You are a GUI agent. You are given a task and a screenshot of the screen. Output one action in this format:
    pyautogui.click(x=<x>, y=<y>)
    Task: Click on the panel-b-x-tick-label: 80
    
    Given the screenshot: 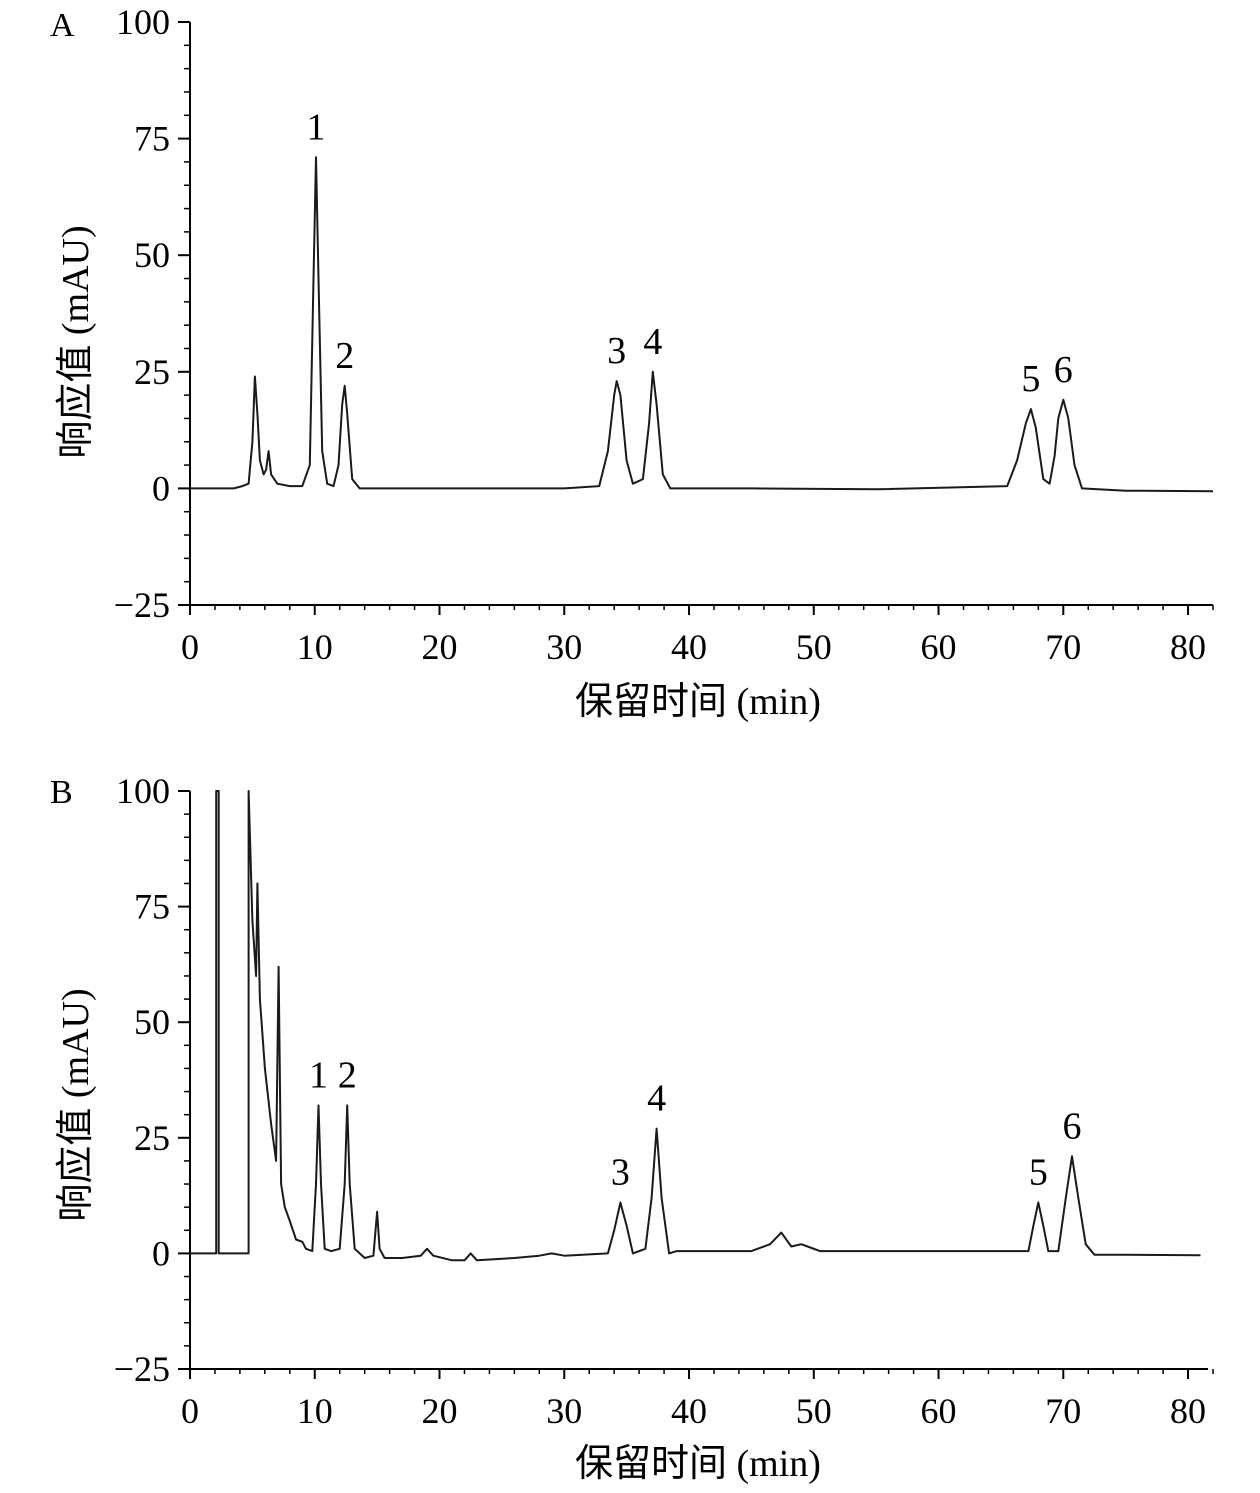 What is the action you would take?
    pyautogui.click(x=1188, y=1411)
    